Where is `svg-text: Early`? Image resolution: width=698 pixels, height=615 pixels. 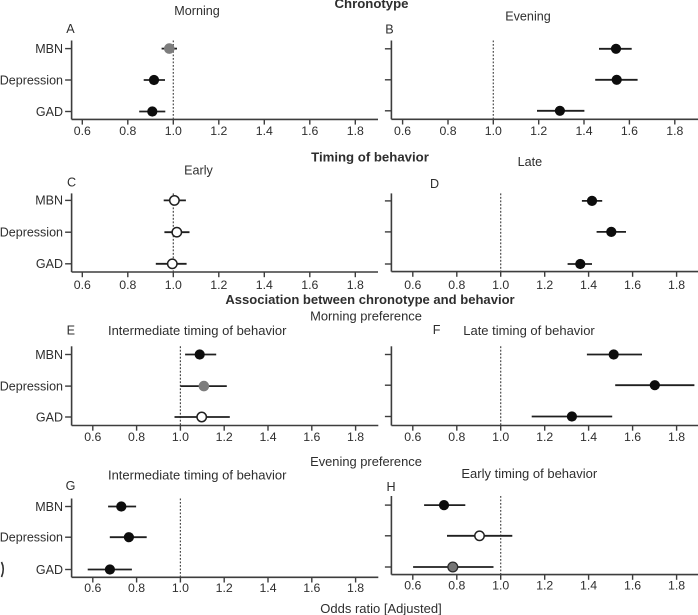 svg-text: Early is located at coordinates (198, 171).